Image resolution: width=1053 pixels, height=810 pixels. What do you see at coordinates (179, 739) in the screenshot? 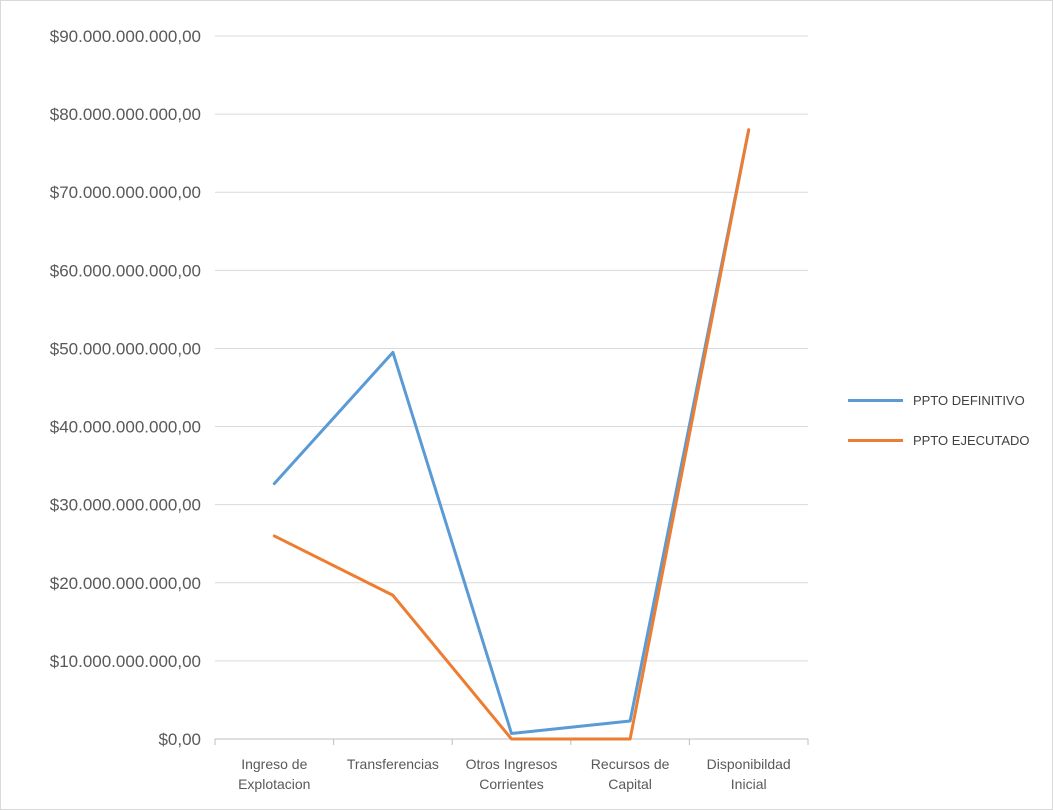
I see `y-tick-label: $0,00` at bounding box center [179, 739].